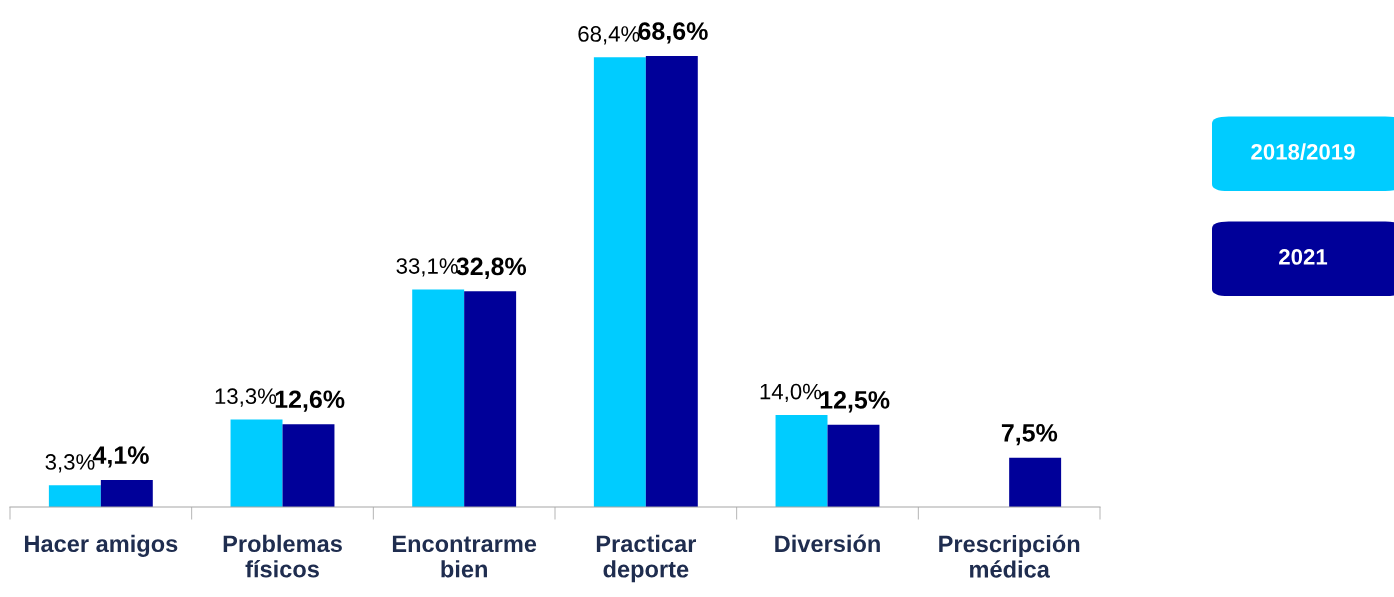 This screenshot has width=1394, height=597. Describe the element at coordinates (101, 545) in the screenshot. I see `x-tick-label: Hacer amigos` at that location.